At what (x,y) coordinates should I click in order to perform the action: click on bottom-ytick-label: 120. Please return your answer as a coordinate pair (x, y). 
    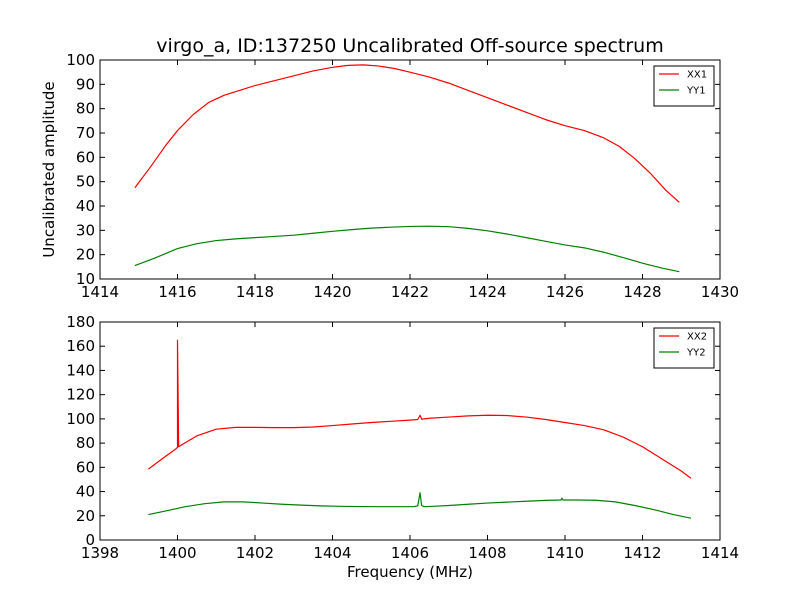
    Looking at the image, I should click on (80, 395).